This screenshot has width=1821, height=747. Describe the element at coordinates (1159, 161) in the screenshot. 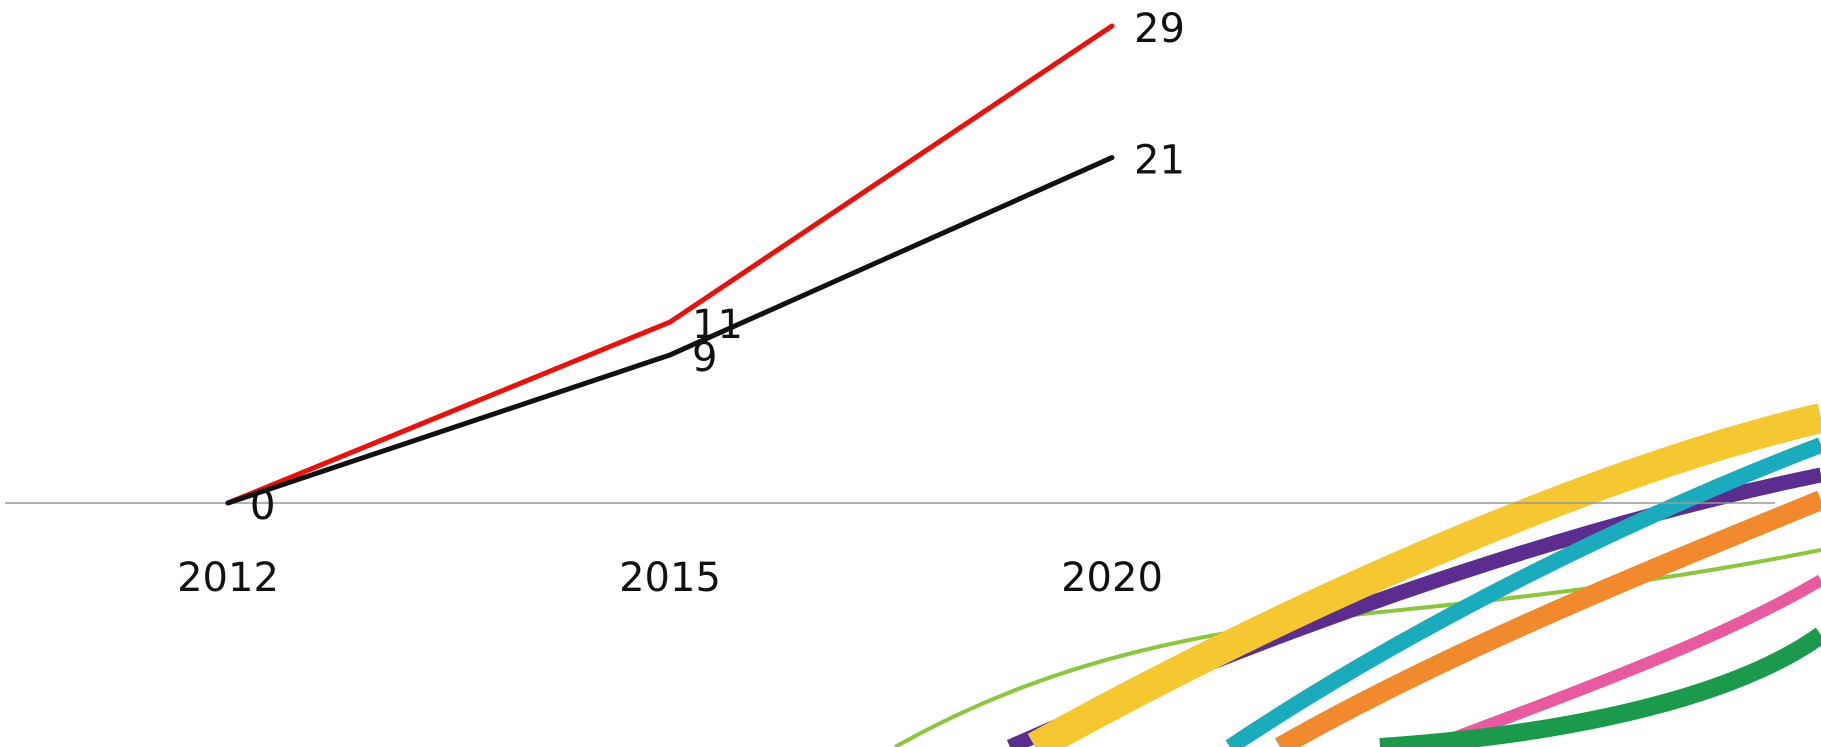

I see `data-label: 21` at that location.